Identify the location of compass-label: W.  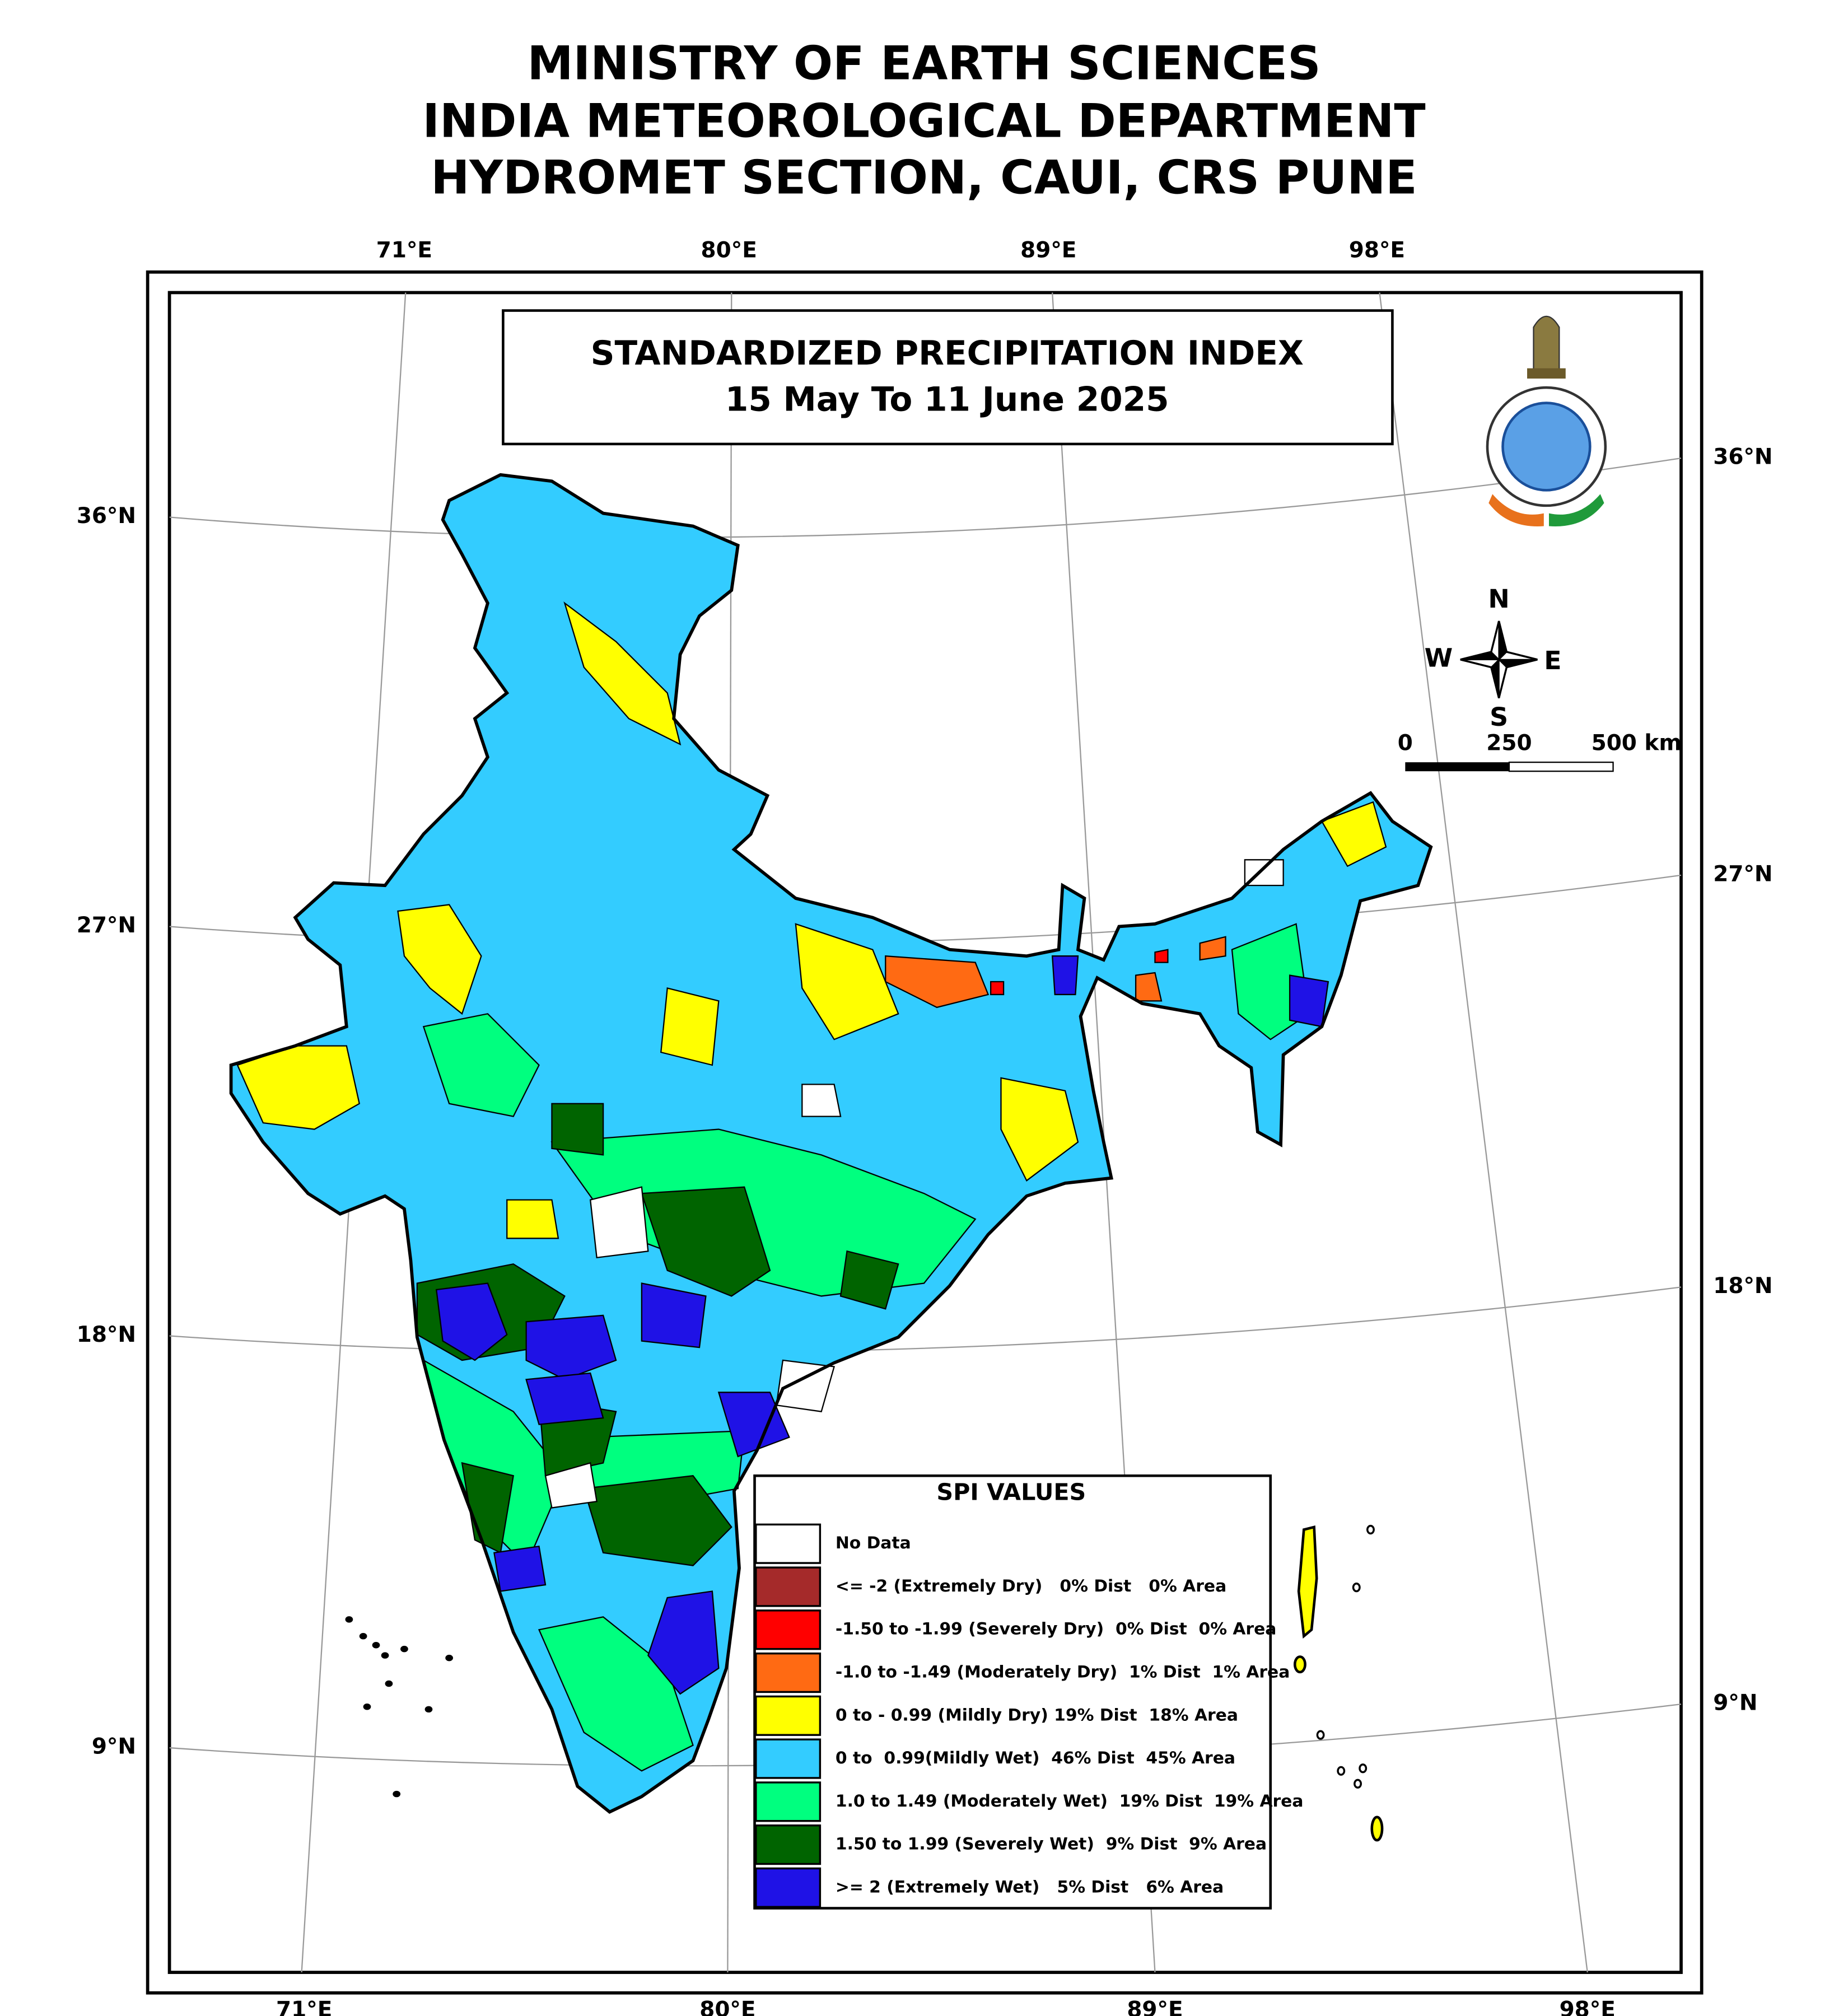
(1439, 658).